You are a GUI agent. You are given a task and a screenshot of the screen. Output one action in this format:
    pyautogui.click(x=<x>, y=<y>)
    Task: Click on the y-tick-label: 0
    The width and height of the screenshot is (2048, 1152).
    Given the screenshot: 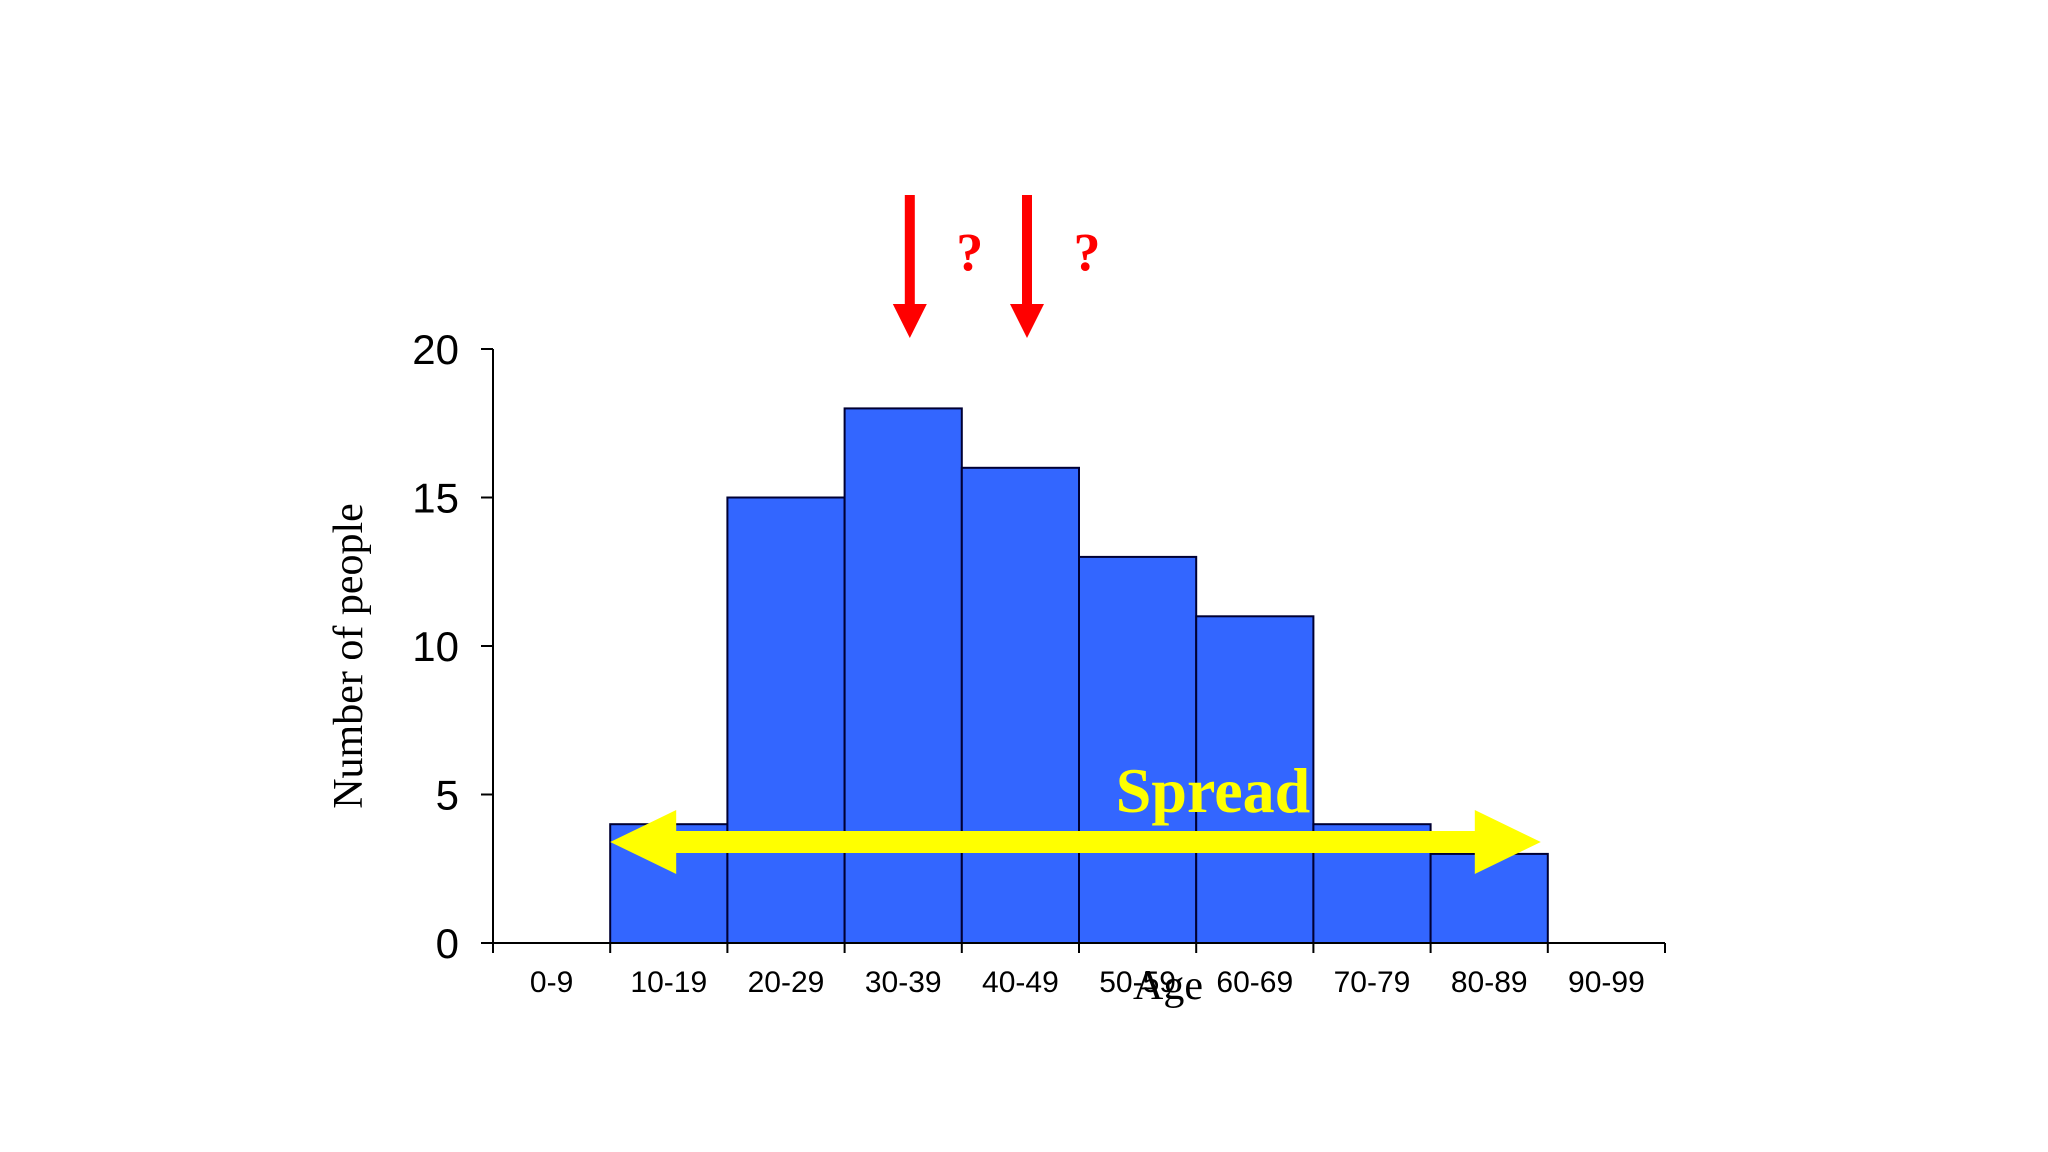 What is the action you would take?
    pyautogui.click(x=447, y=943)
    